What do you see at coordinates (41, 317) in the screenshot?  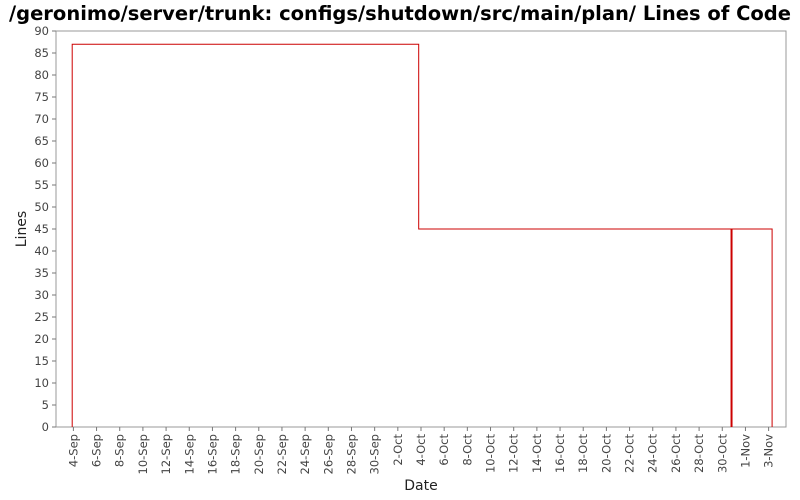 I see `y-tick-label: 25` at bounding box center [41, 317].